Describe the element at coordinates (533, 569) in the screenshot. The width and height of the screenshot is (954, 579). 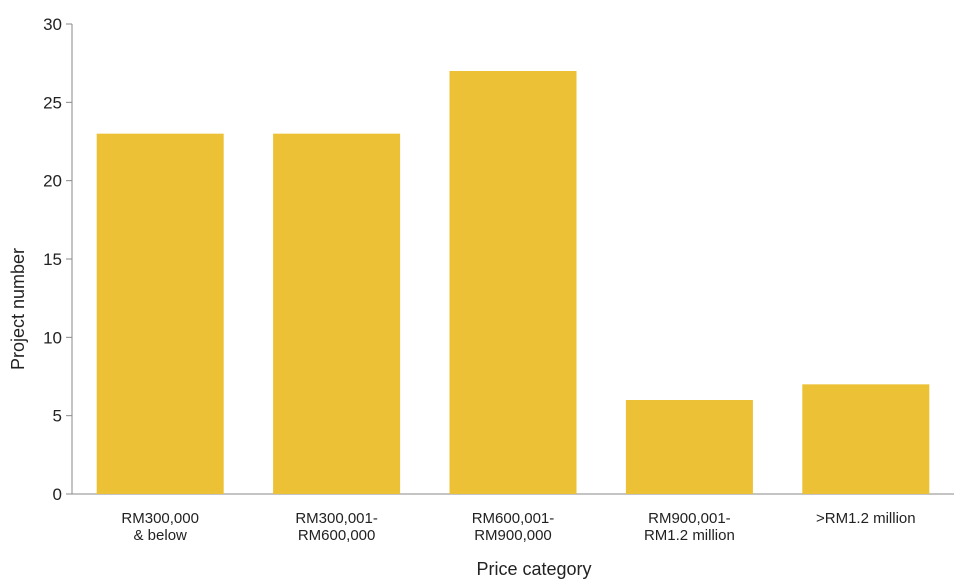
I see `x-axis-title: Price category` at that location.